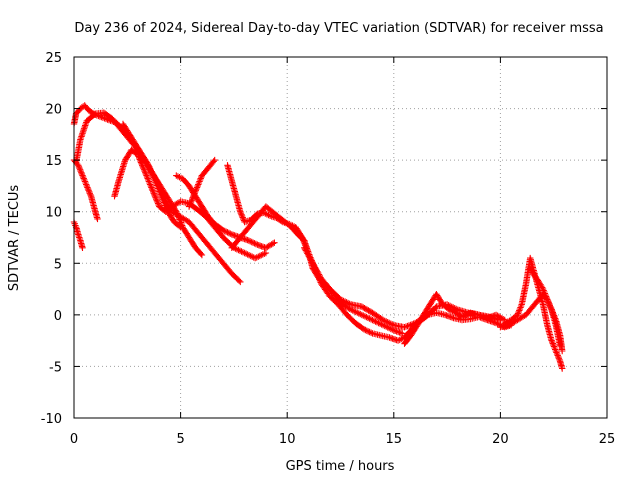 The image size is (640, 480). I want to click on y-tick-label: 10, so click(53, 213).